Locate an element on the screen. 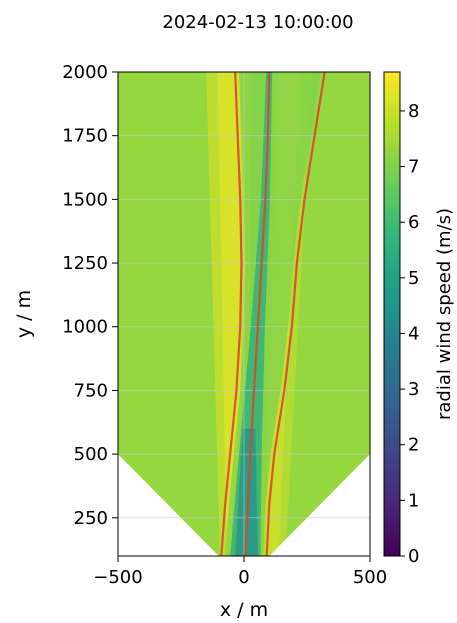 The width and height of the screenshot is (457, 623). colorbar-tick-label: 5 is located at coordinates (413, 278).